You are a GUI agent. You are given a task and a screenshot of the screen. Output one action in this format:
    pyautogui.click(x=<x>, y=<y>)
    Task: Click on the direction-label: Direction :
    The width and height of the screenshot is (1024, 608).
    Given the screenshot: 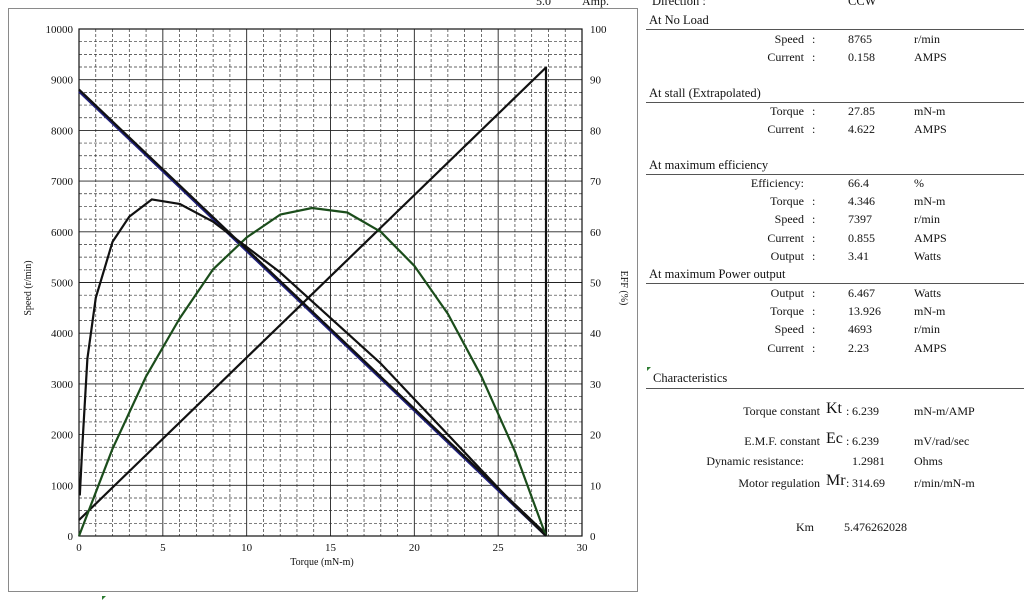 What is the action you would take?
    pyautogui.click(x=679, y=4)
    